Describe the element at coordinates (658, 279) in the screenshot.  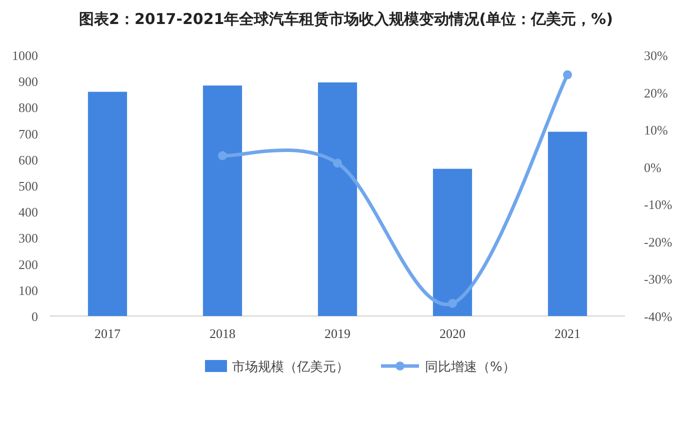
I see `y2-tick-label: -30%` at that location.